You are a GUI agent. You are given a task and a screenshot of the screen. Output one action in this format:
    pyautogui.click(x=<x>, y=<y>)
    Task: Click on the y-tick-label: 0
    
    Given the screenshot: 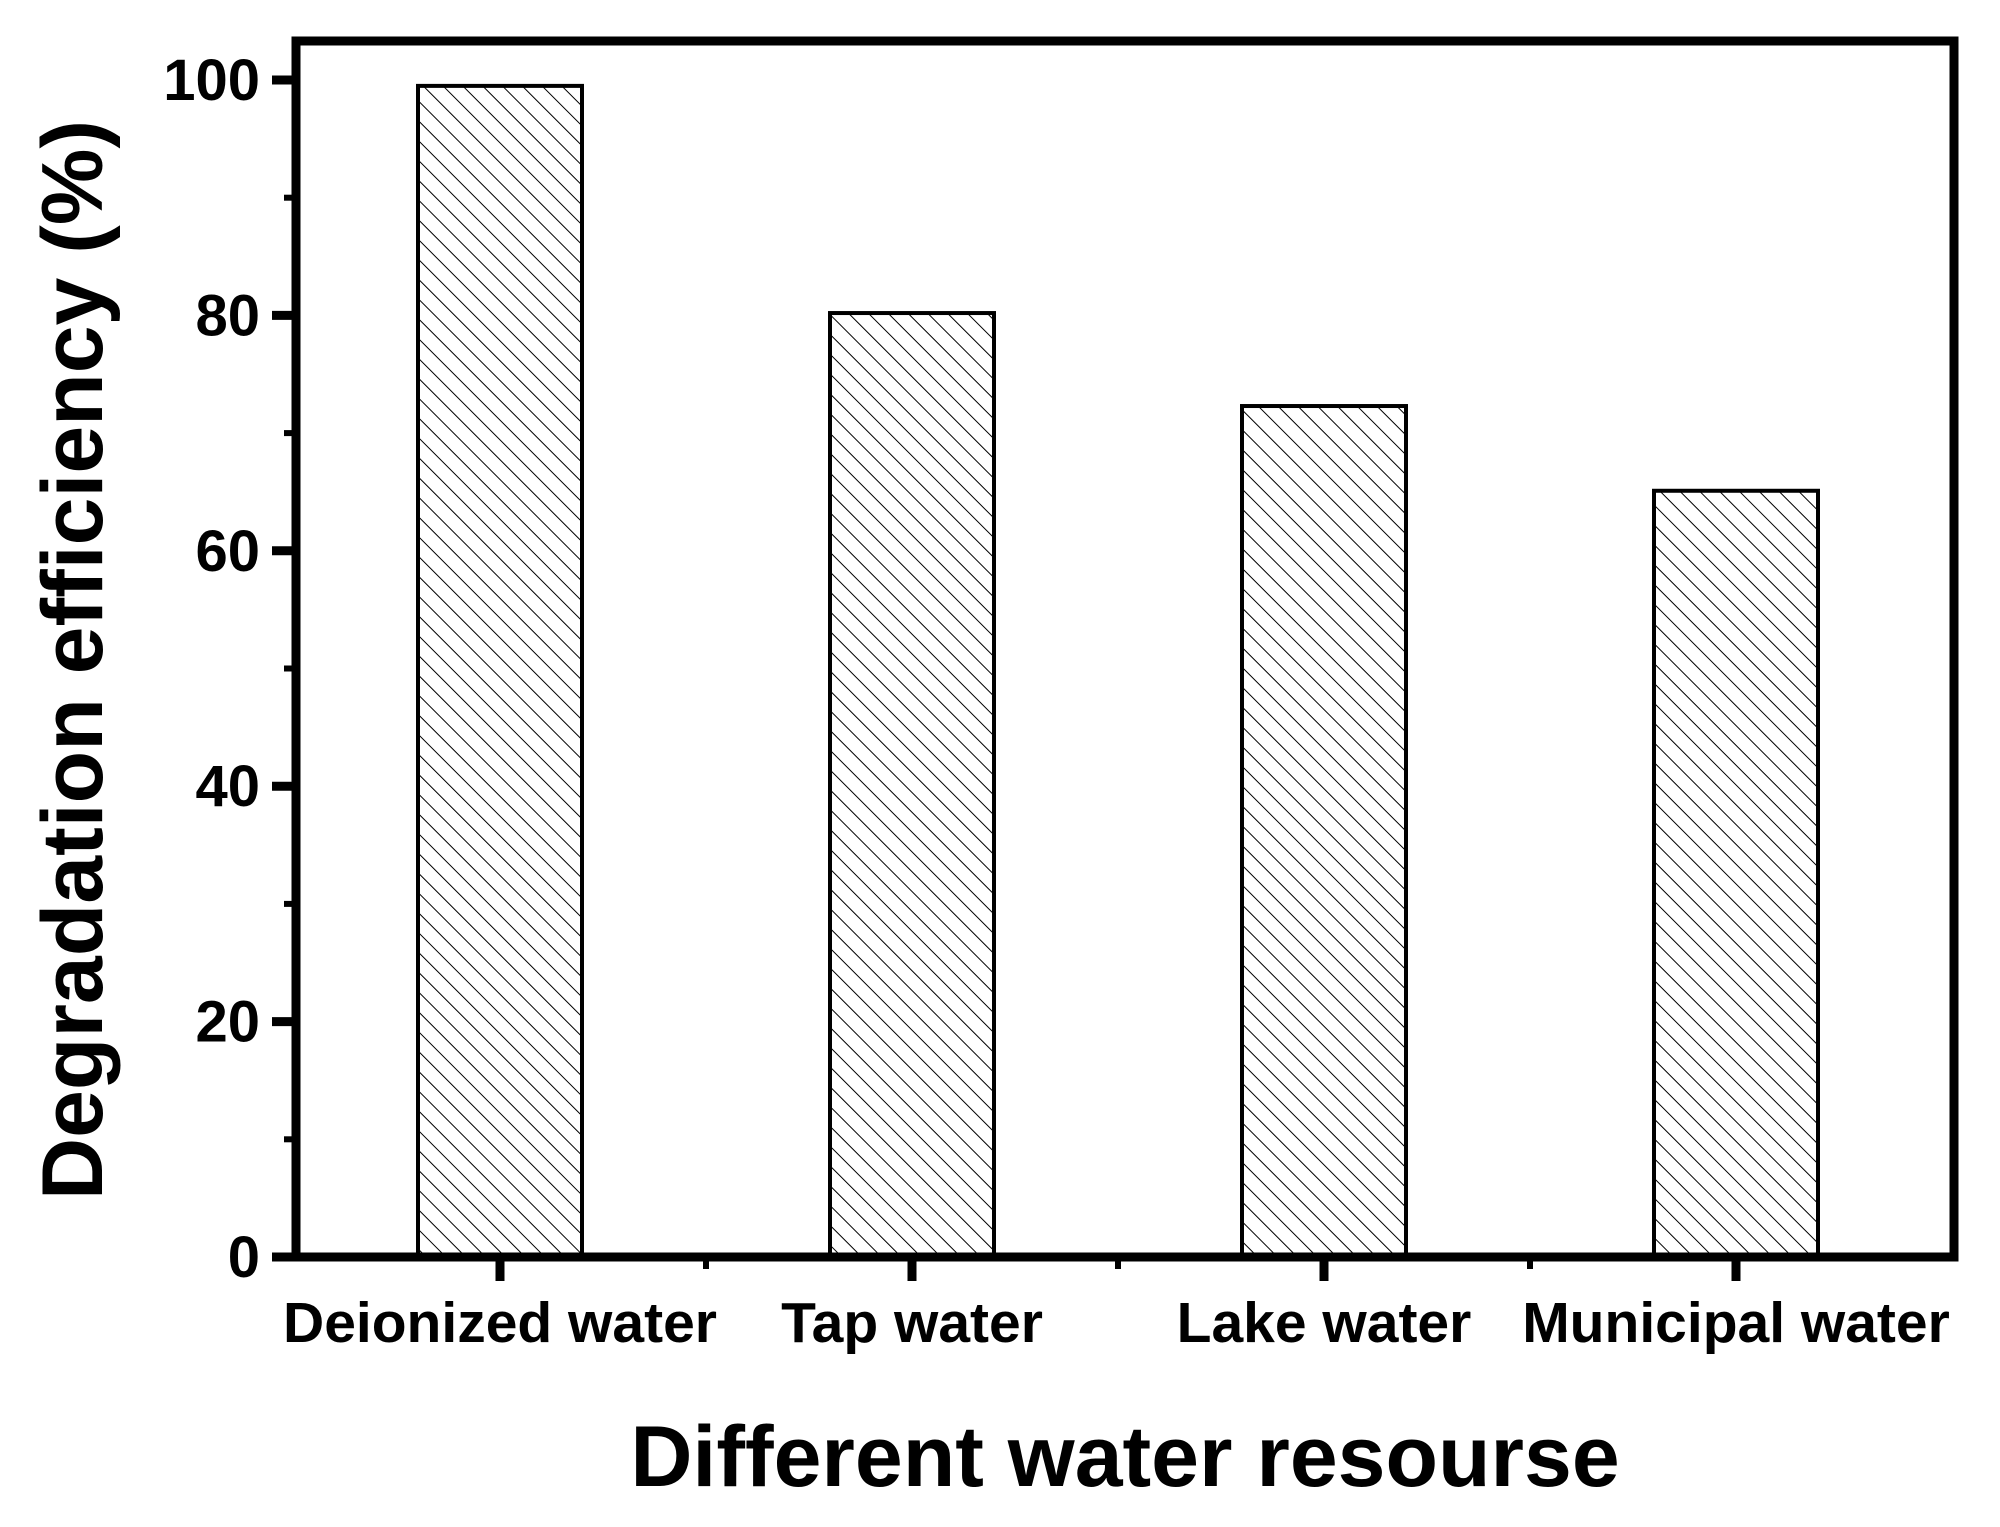 What is the action you would take?
    pyautogui.click(x=244, y=1257)
    